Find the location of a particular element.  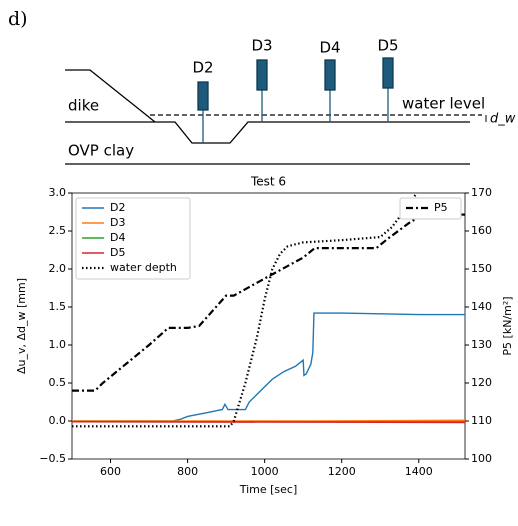

y-tick-label: 1.5 is located at coordinates (58, 306).